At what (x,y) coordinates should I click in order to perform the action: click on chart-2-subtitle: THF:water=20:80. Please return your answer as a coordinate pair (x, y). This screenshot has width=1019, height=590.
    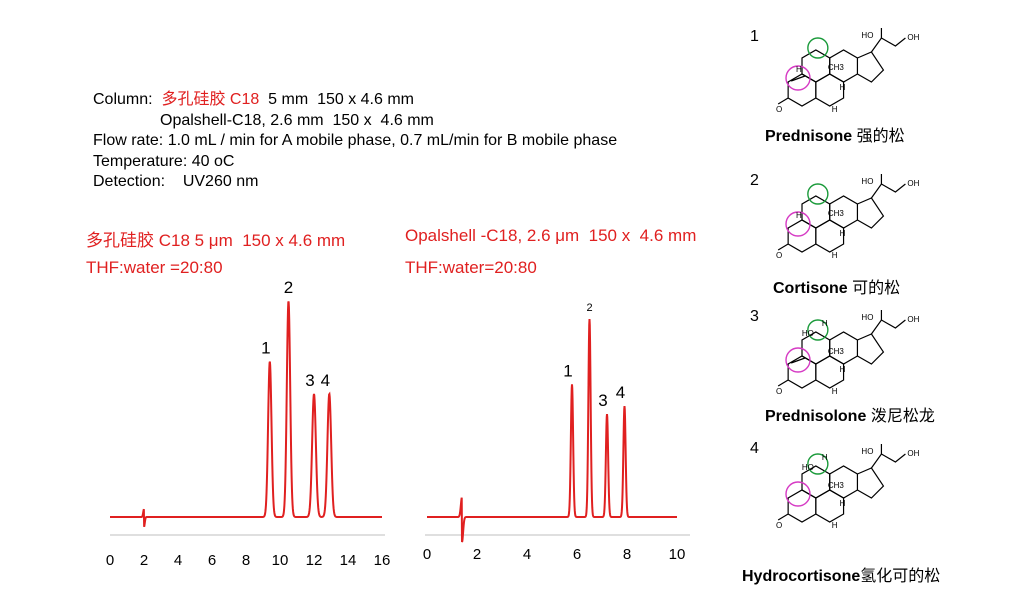
    Looking at the image, I should click on (471, 267).